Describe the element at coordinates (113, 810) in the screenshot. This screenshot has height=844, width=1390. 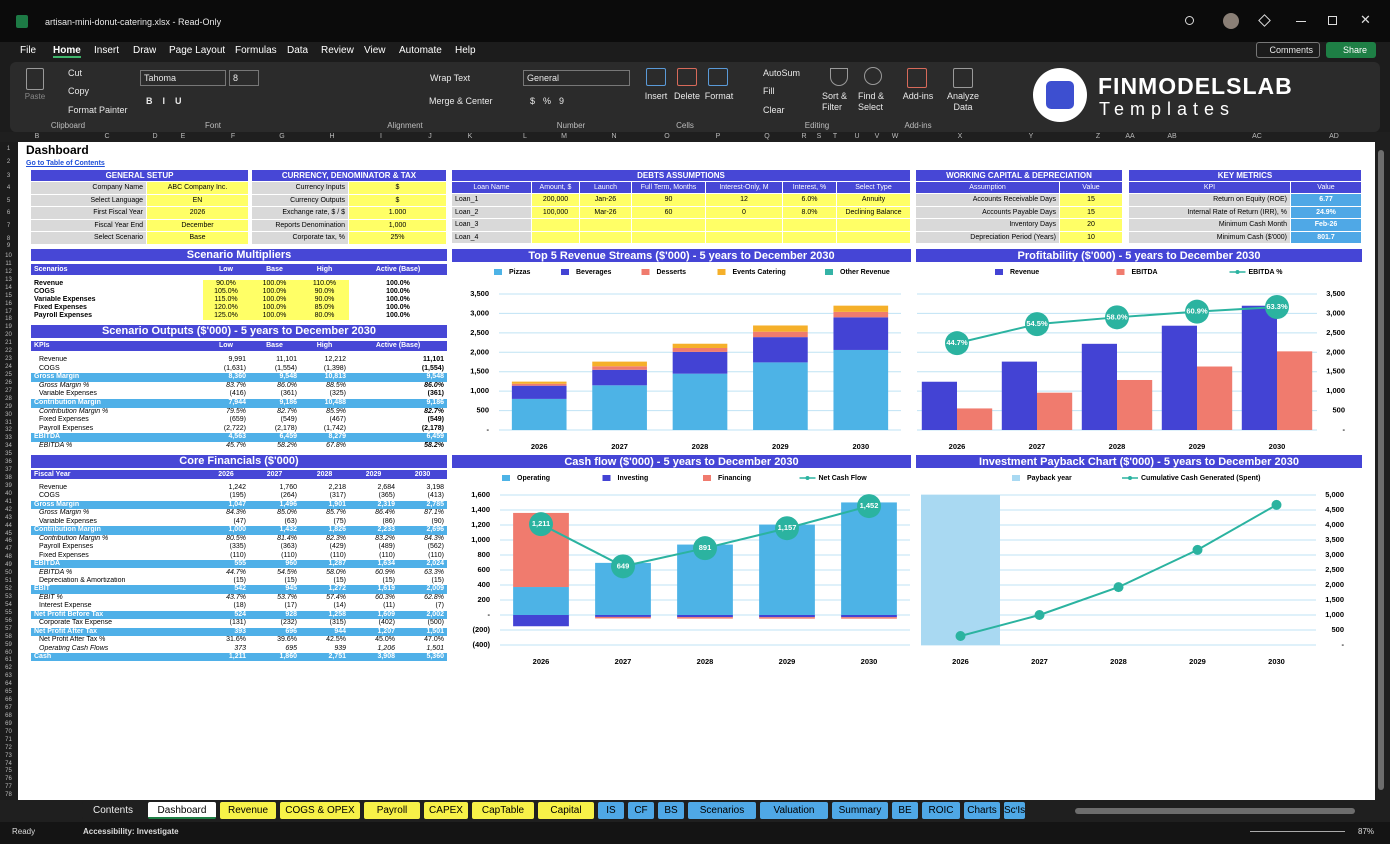
I see `sheet-tab: Contents` at that location.